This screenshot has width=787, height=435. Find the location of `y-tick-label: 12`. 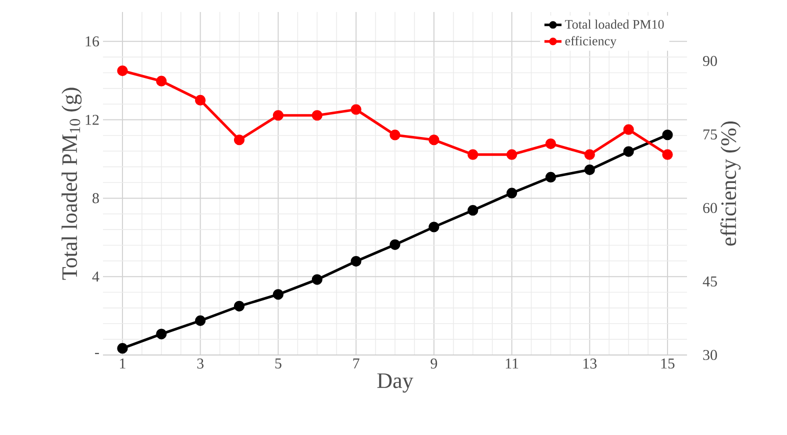

y-tick-label: 12 is located at coordinates (92, 119).